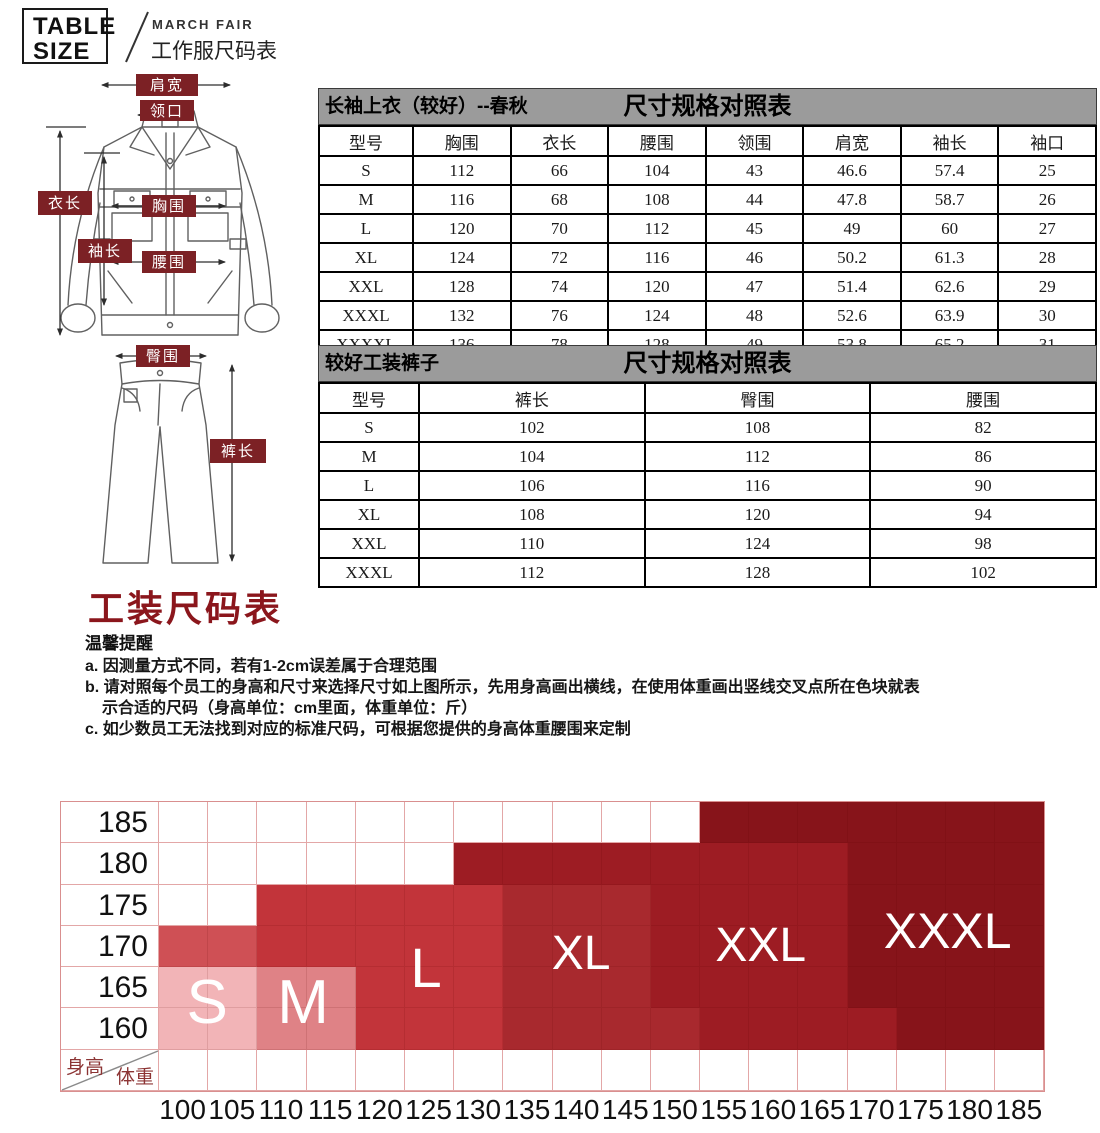 This screenshot has height=1133, width=1100. Describe the element at coordinates (559, 228) in the screenshot. I see `table-cell: 70` at that location.